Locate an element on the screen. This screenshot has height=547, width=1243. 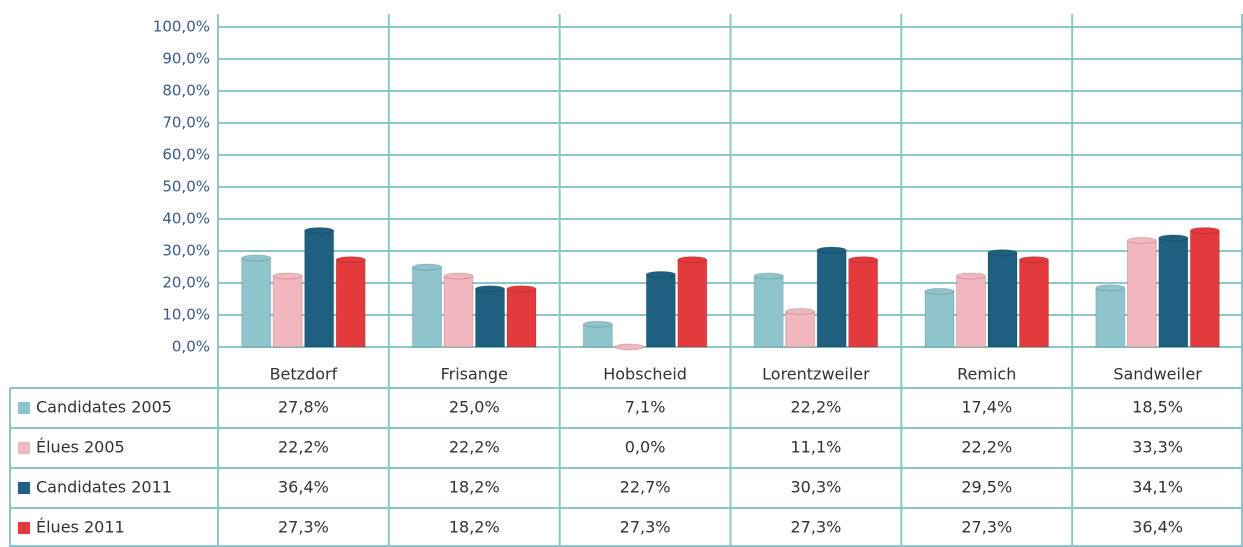
x-tick-label: Frisange is located at coordinates (474, 374).